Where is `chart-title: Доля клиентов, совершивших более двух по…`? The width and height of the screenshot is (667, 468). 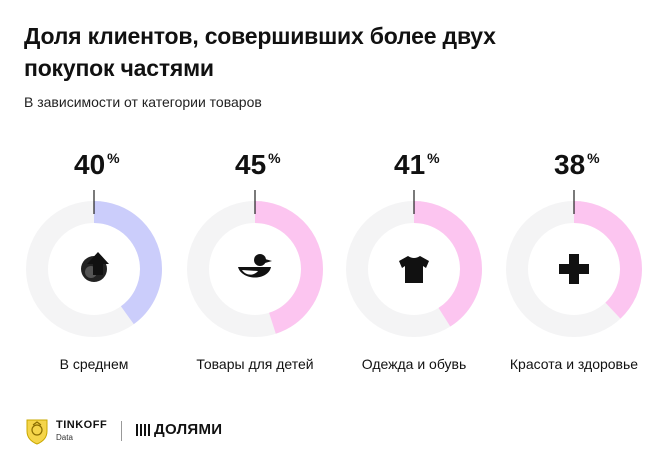
chart-title: Доля клиентов, совершивших более двух по… is located at coordinates (260, 52).